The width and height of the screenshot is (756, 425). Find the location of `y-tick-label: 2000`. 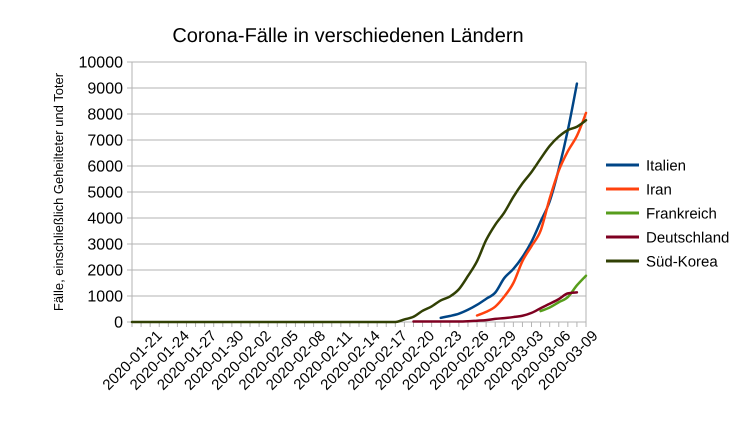

y-tick-label: 2000 is located at coordinates (105, 271).